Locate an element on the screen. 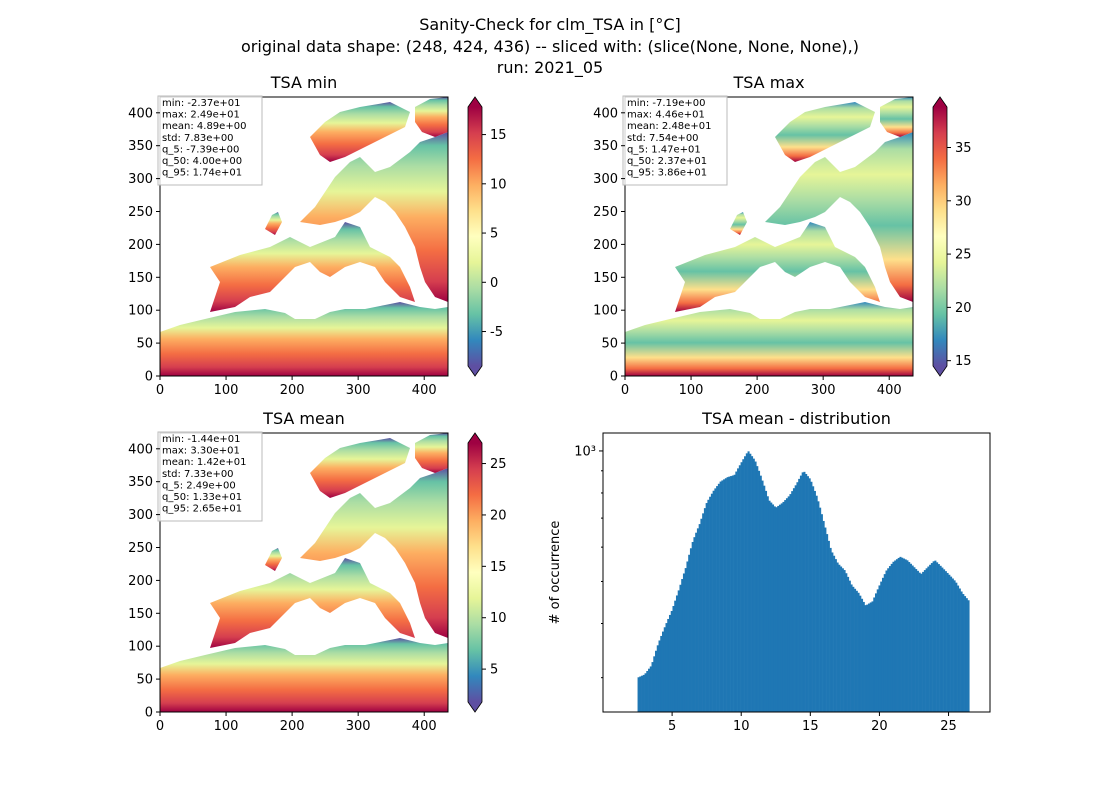  y-tick-label: 100 is located at coordinates (605, 311).